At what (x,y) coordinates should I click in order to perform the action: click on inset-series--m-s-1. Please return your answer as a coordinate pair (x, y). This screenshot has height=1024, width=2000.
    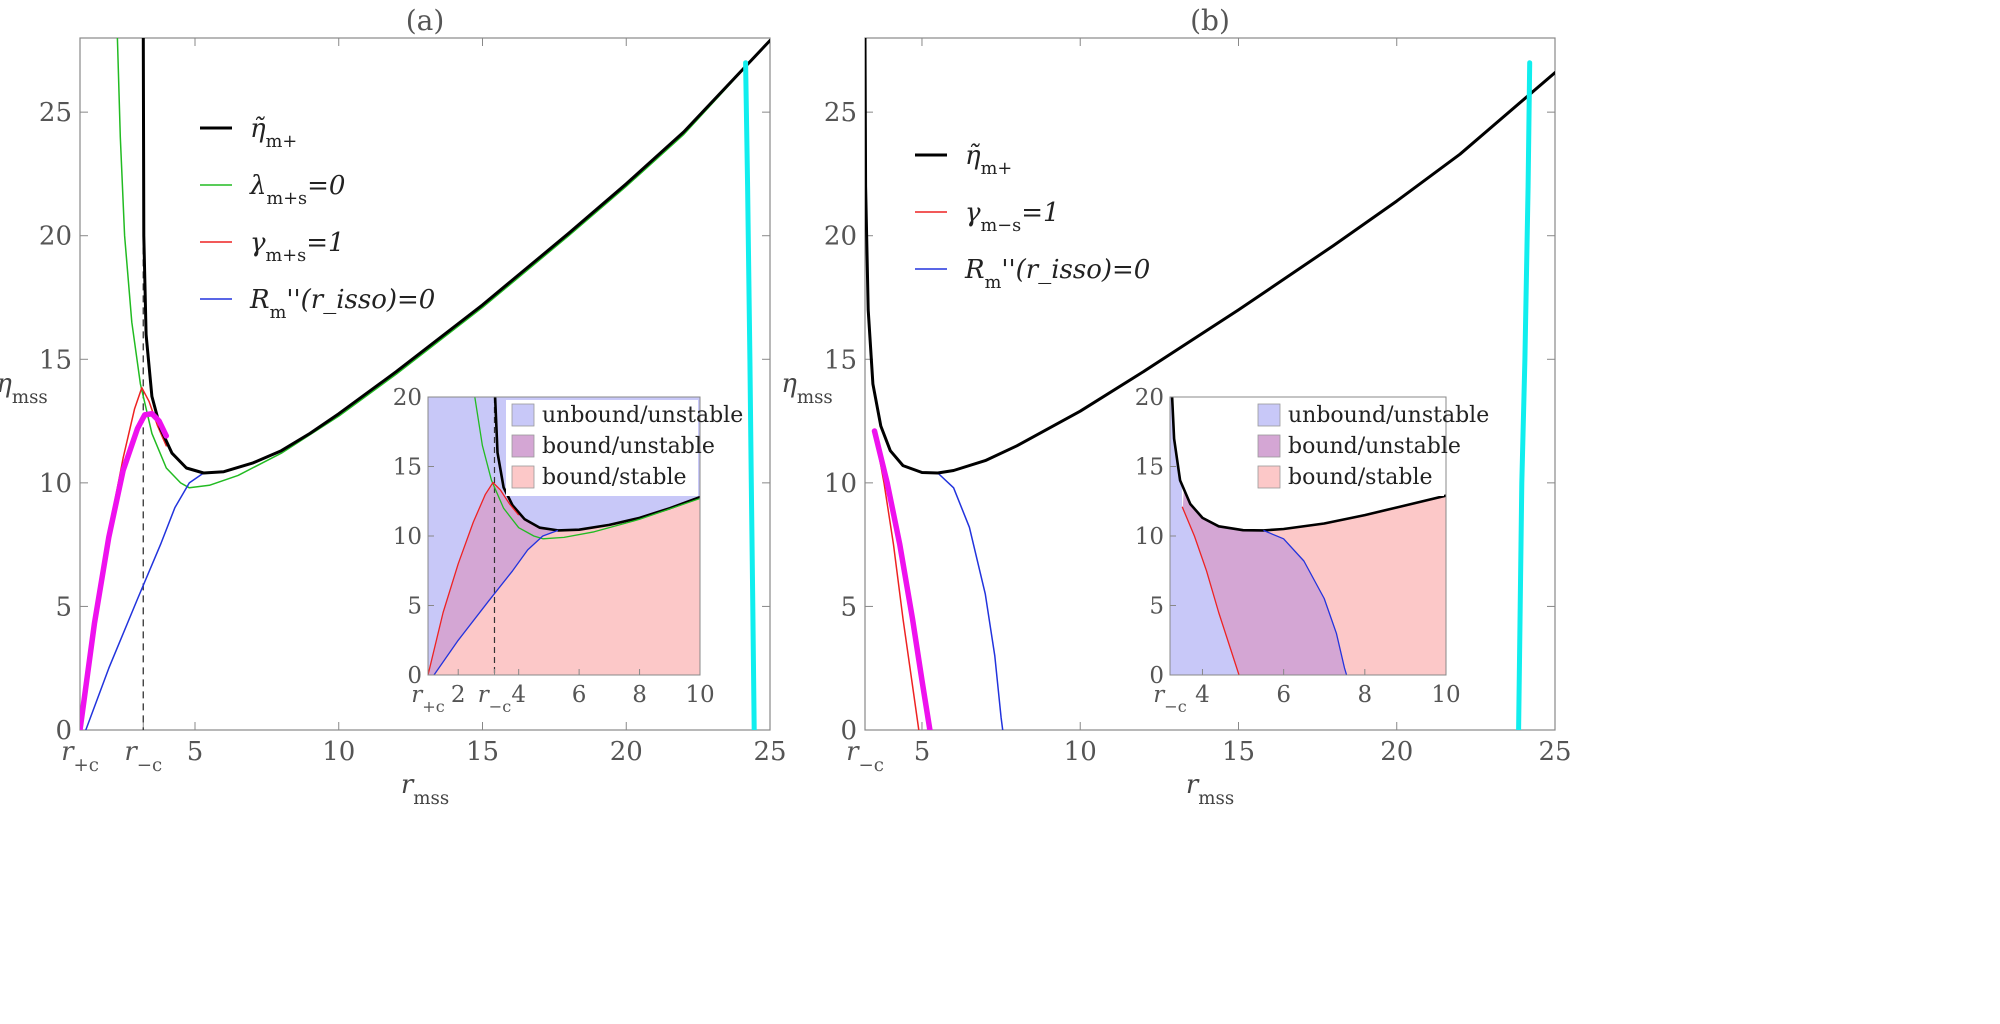
    Looking at the image, I should click on (1210, 590).